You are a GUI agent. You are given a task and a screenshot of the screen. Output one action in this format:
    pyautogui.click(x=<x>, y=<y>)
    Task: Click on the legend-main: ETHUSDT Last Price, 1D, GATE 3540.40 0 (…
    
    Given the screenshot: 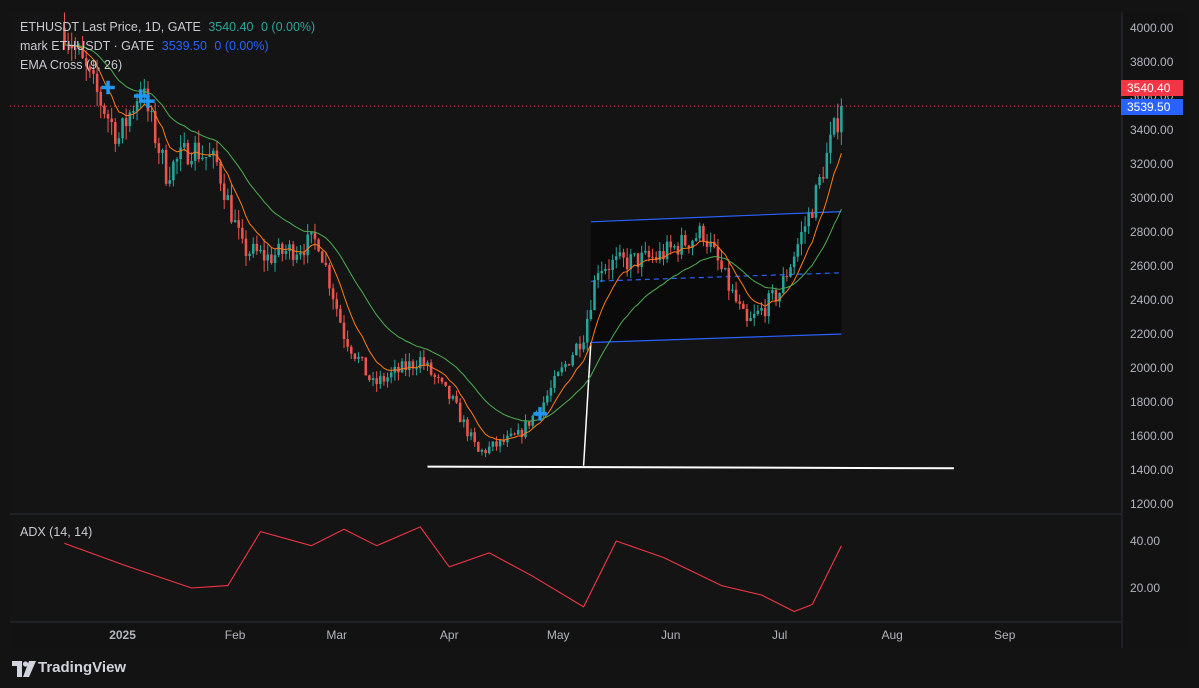 What is the action you would take?
    pyautogui.click(x=169, y=27)
    